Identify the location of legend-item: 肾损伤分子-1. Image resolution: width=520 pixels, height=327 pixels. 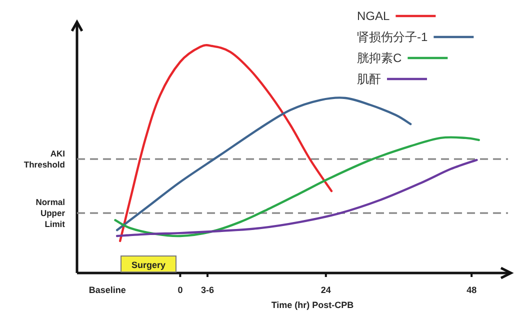
(415, 37).